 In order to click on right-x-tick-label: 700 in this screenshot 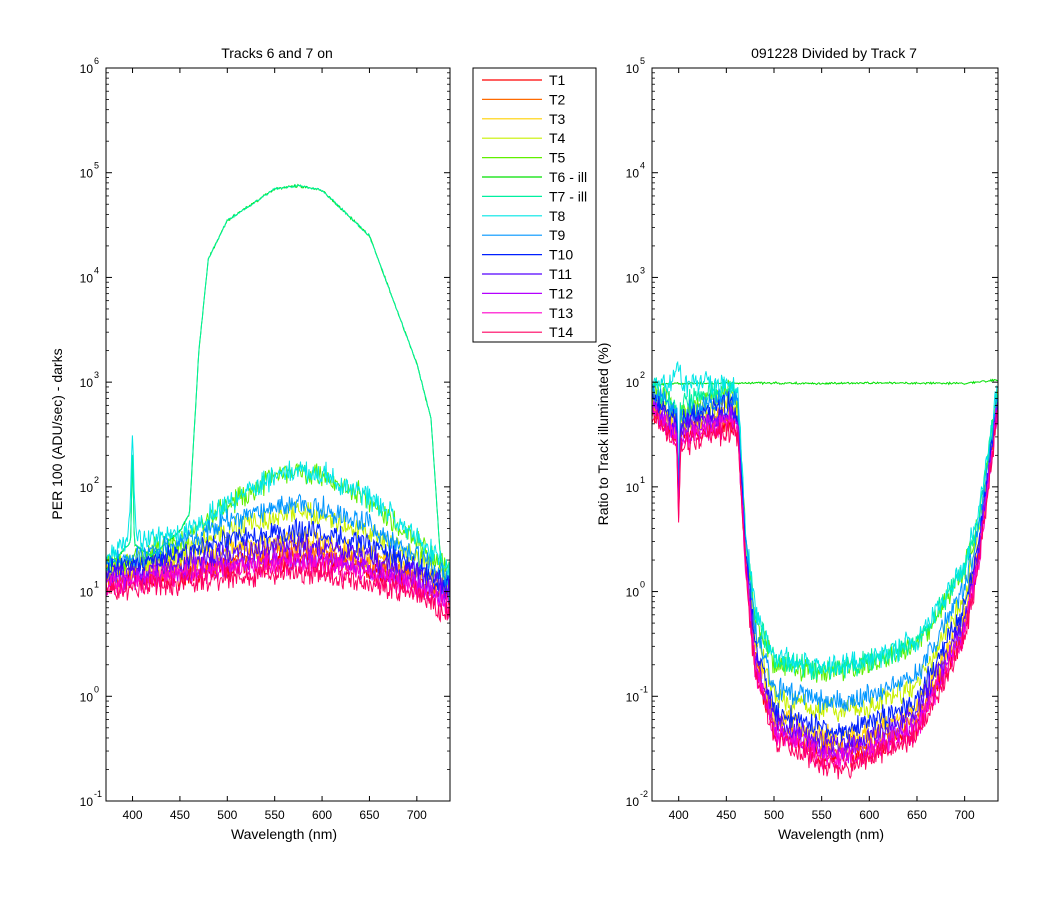, I will do `click(965, 815)`.